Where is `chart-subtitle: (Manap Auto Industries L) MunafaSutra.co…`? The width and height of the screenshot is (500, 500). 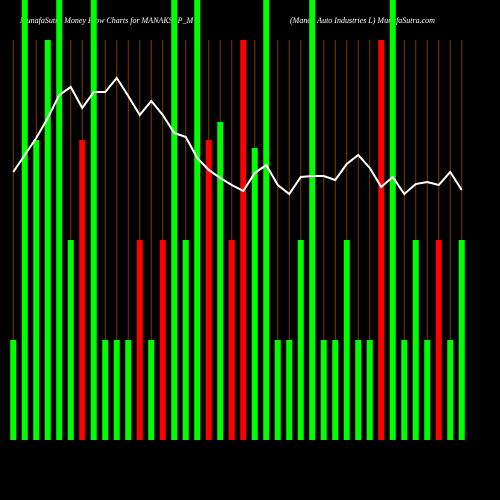 chart-subtitle: (Manap Auto Industries L) MunafaSutra.co… is located at coordinates (362, 20).